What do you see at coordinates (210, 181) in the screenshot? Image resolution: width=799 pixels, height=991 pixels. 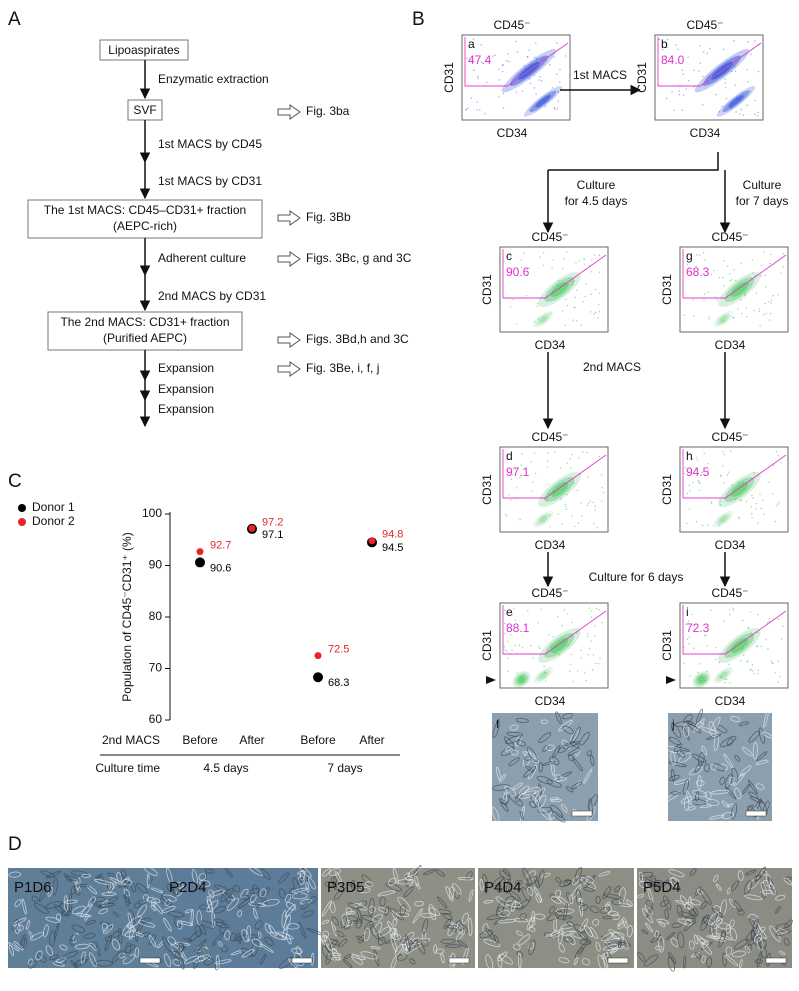 I see `step-label: 1st MACS by CD31` at bounding box center [210, 181].